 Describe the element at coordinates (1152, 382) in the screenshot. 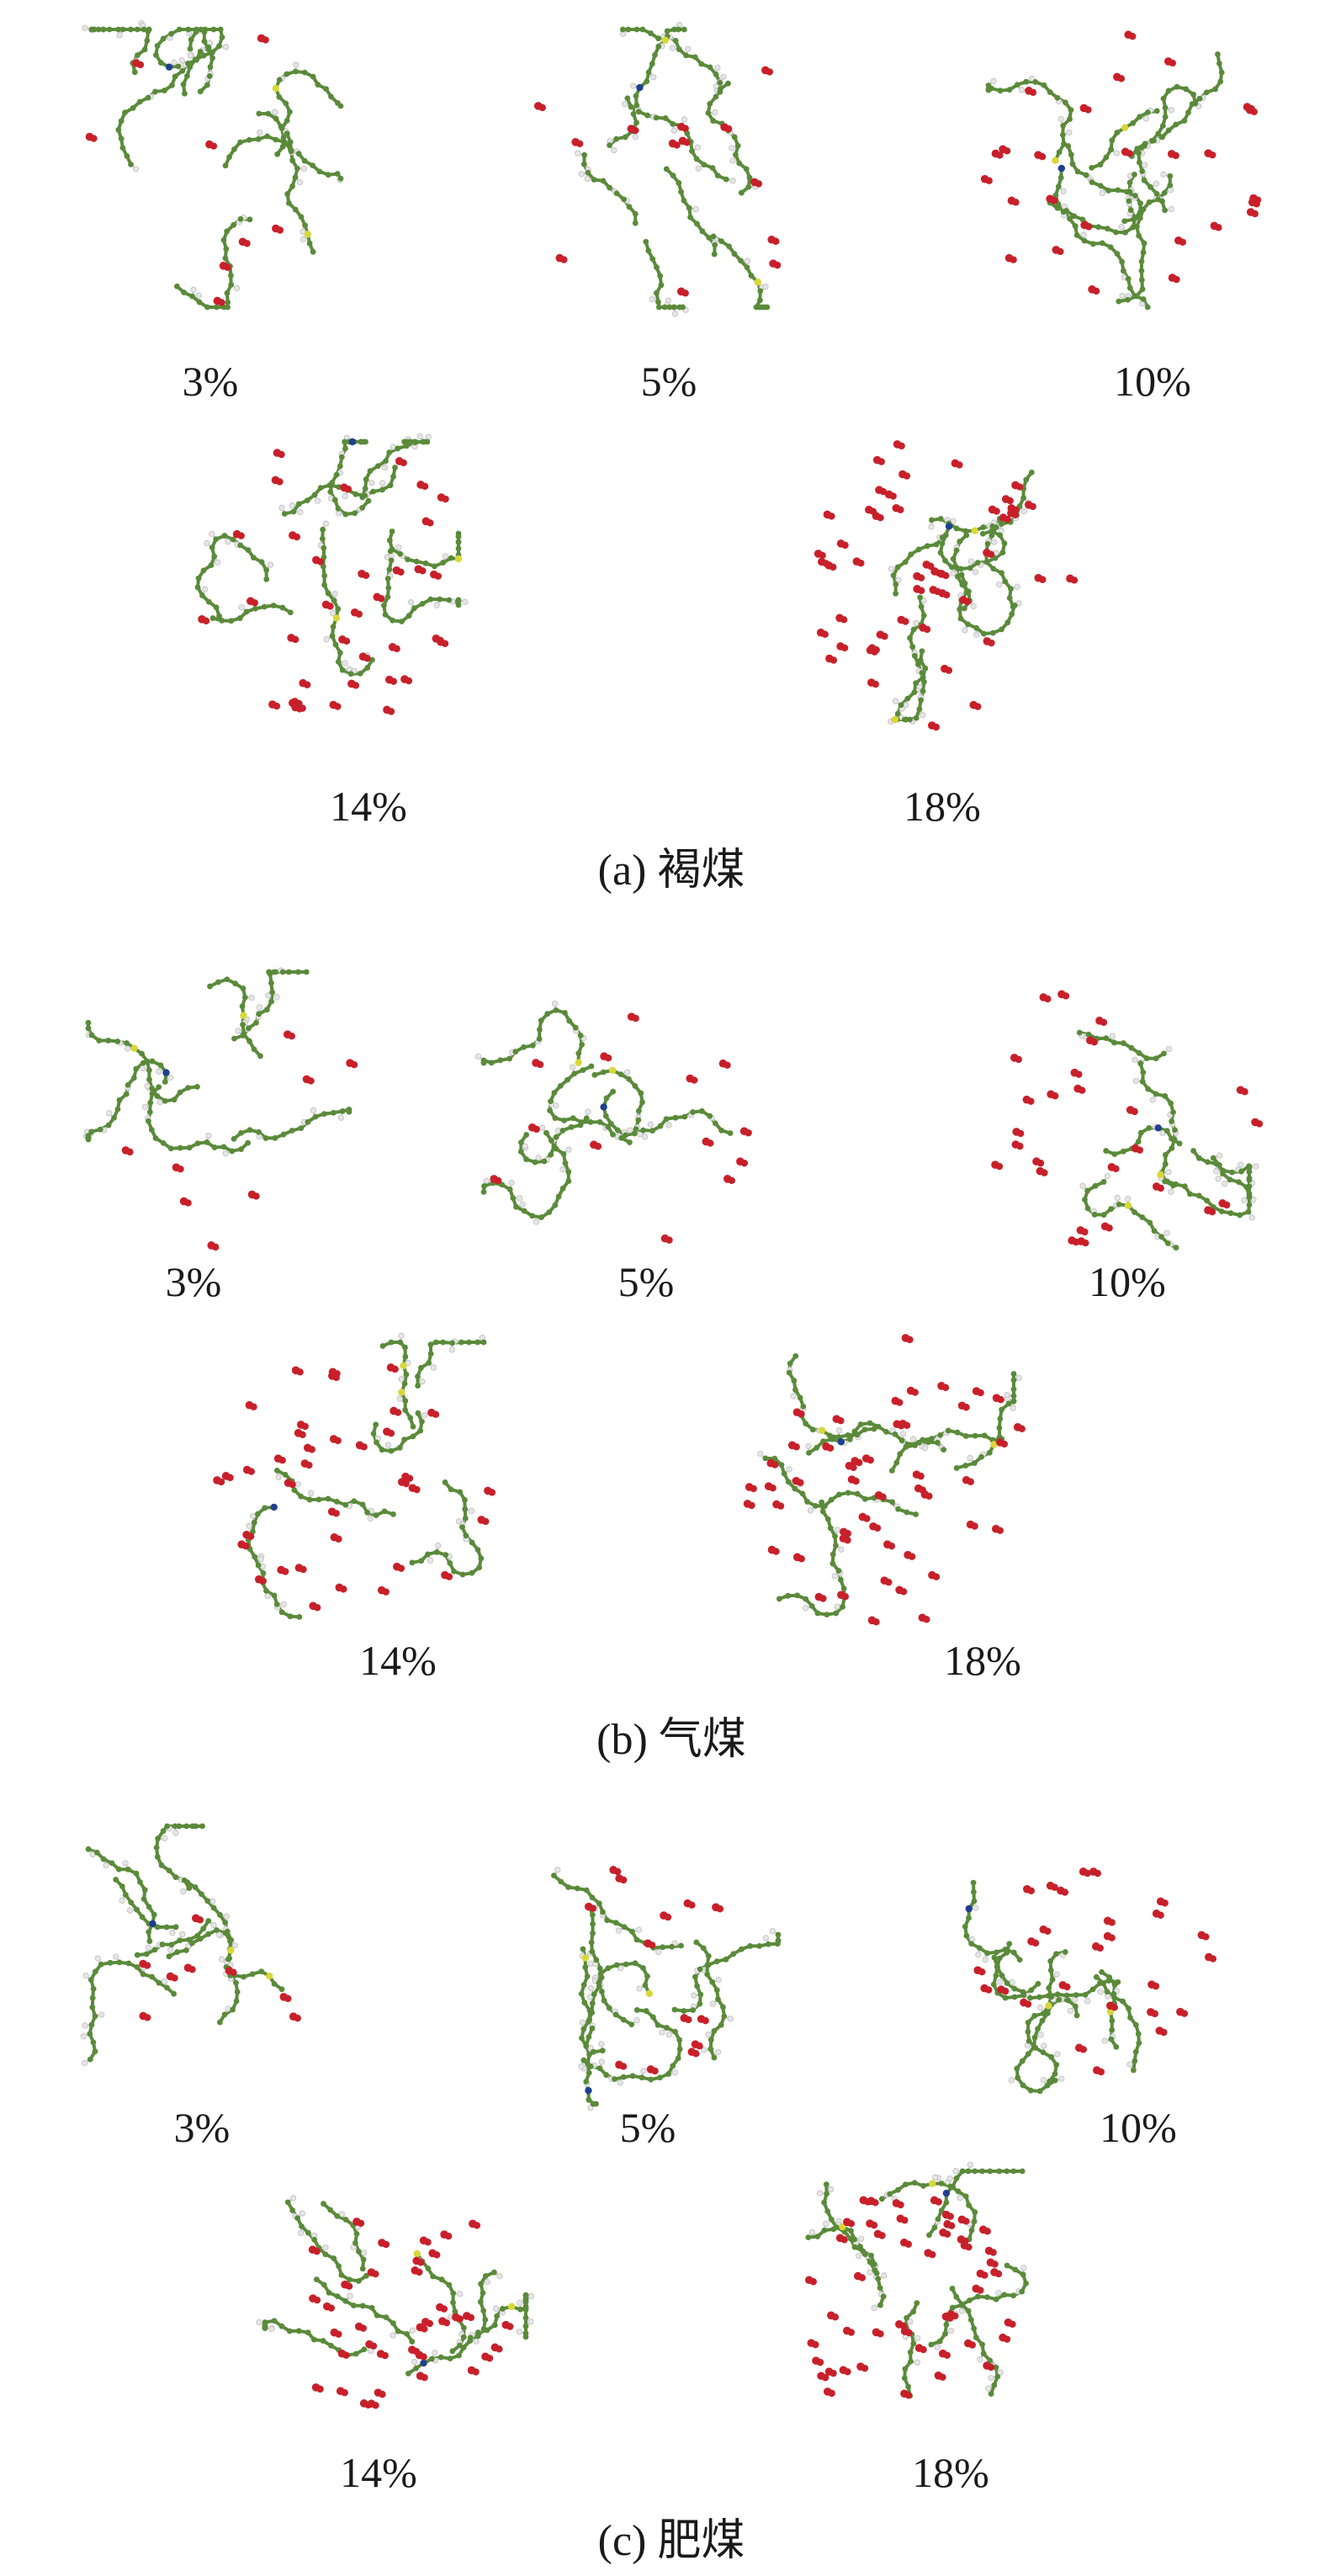

I see `label-a-10: 10%` at that location.